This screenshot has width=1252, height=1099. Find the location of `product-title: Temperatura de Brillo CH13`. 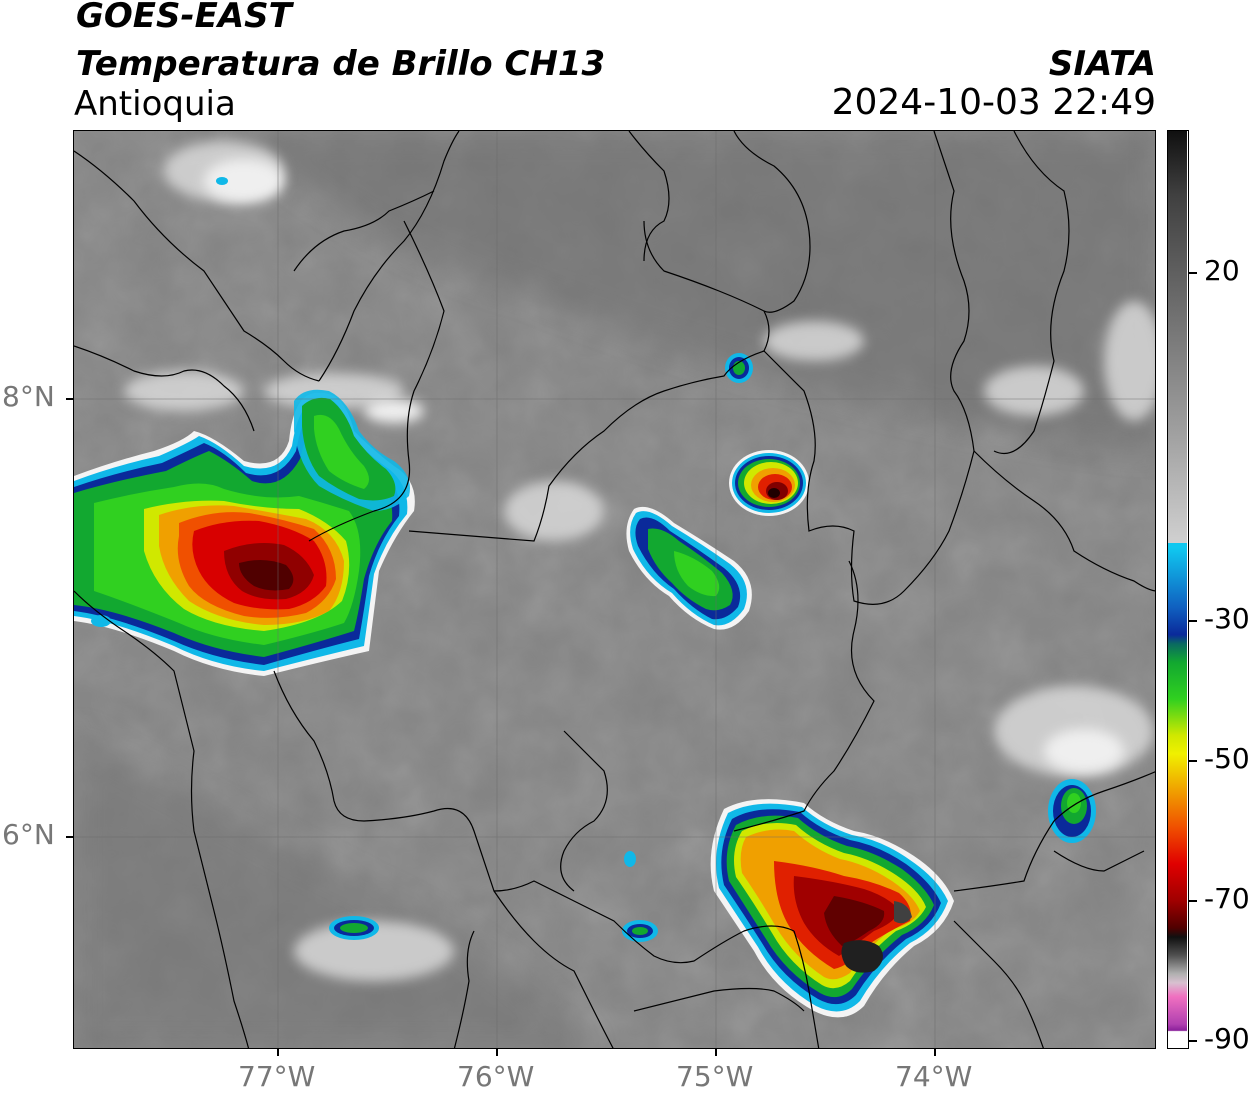

product-title: Temperatura de Brillo CH13 is located at coordinates (341, 64).